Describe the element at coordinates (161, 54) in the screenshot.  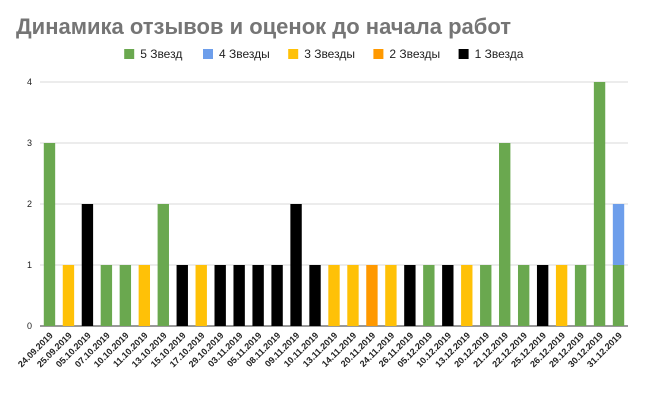
I see `legend-label: 5 Звезд` at that location.